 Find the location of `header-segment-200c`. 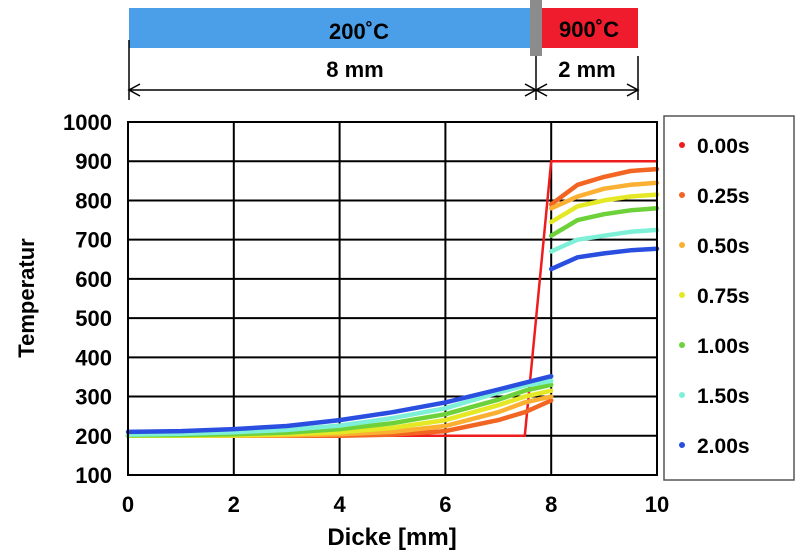

header-segment-200c is located at coordinates (329, 28).